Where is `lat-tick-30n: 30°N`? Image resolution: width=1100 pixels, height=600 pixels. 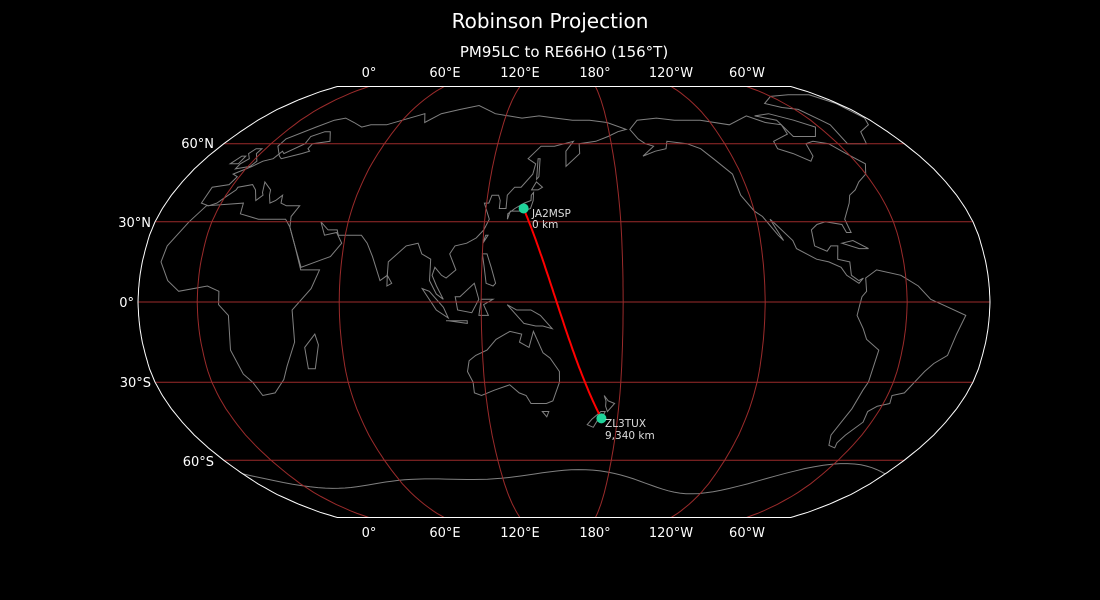
lat-tick-30n: 30°N is located at coordinates (134, 223).